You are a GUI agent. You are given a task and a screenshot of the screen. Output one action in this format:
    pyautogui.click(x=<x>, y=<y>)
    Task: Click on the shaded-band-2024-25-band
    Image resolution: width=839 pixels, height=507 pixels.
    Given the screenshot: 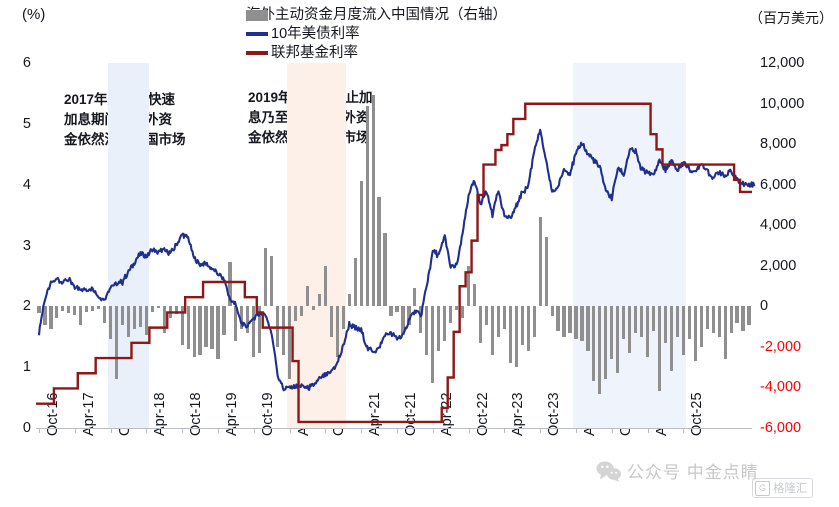 What is the action you would take?
    pyautogui.click(x=630, y=245)
    